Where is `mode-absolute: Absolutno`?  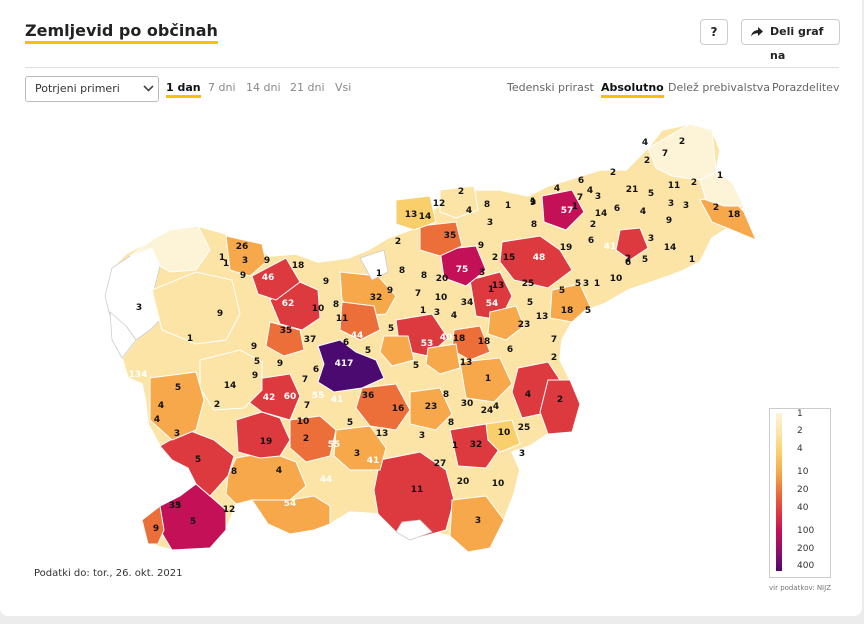 mode-absolute: Absolutno is located at coordinates (632, 89).